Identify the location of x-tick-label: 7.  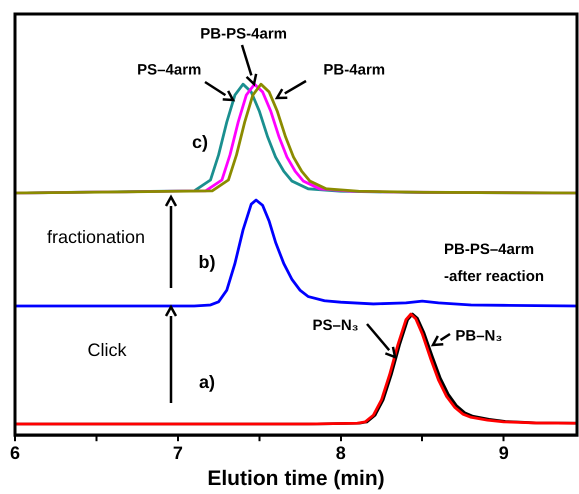
(177, 452).